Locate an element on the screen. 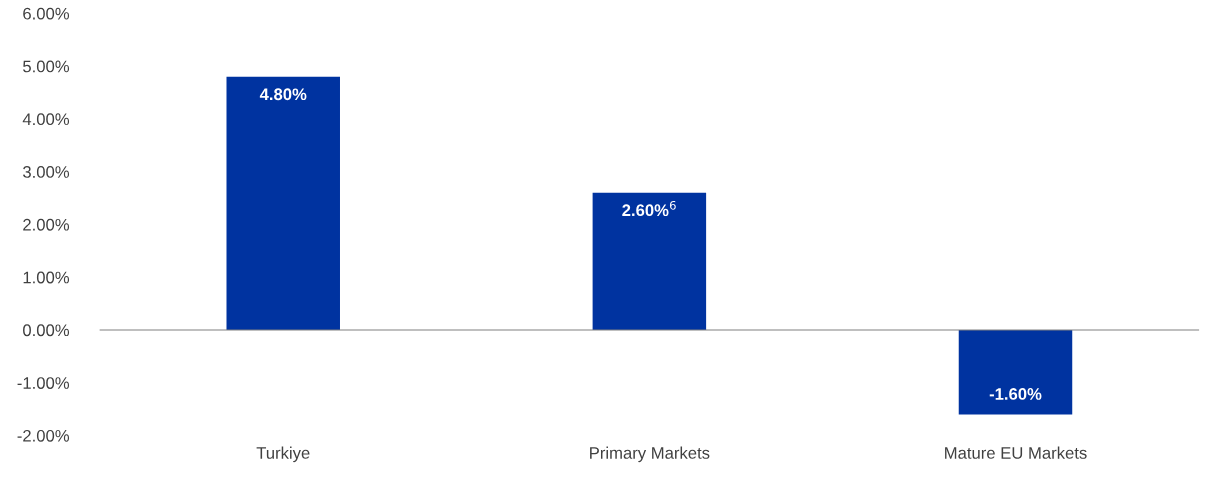  y-tick-label: 1.00% is located at coordinates (46, 277).